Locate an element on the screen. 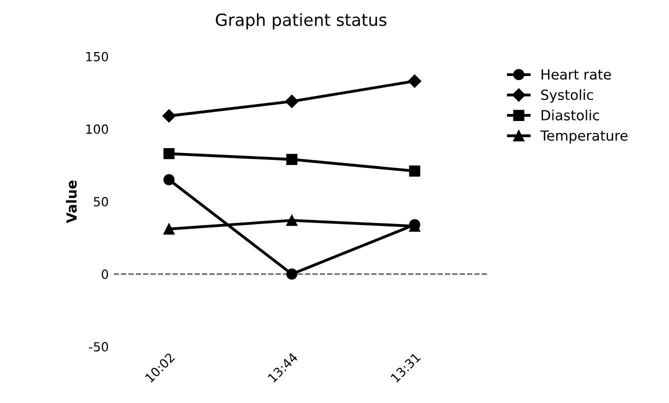 This screenshot has height=403, width=669. chart-title: Graph patient status is located at coordinates (301, 21).